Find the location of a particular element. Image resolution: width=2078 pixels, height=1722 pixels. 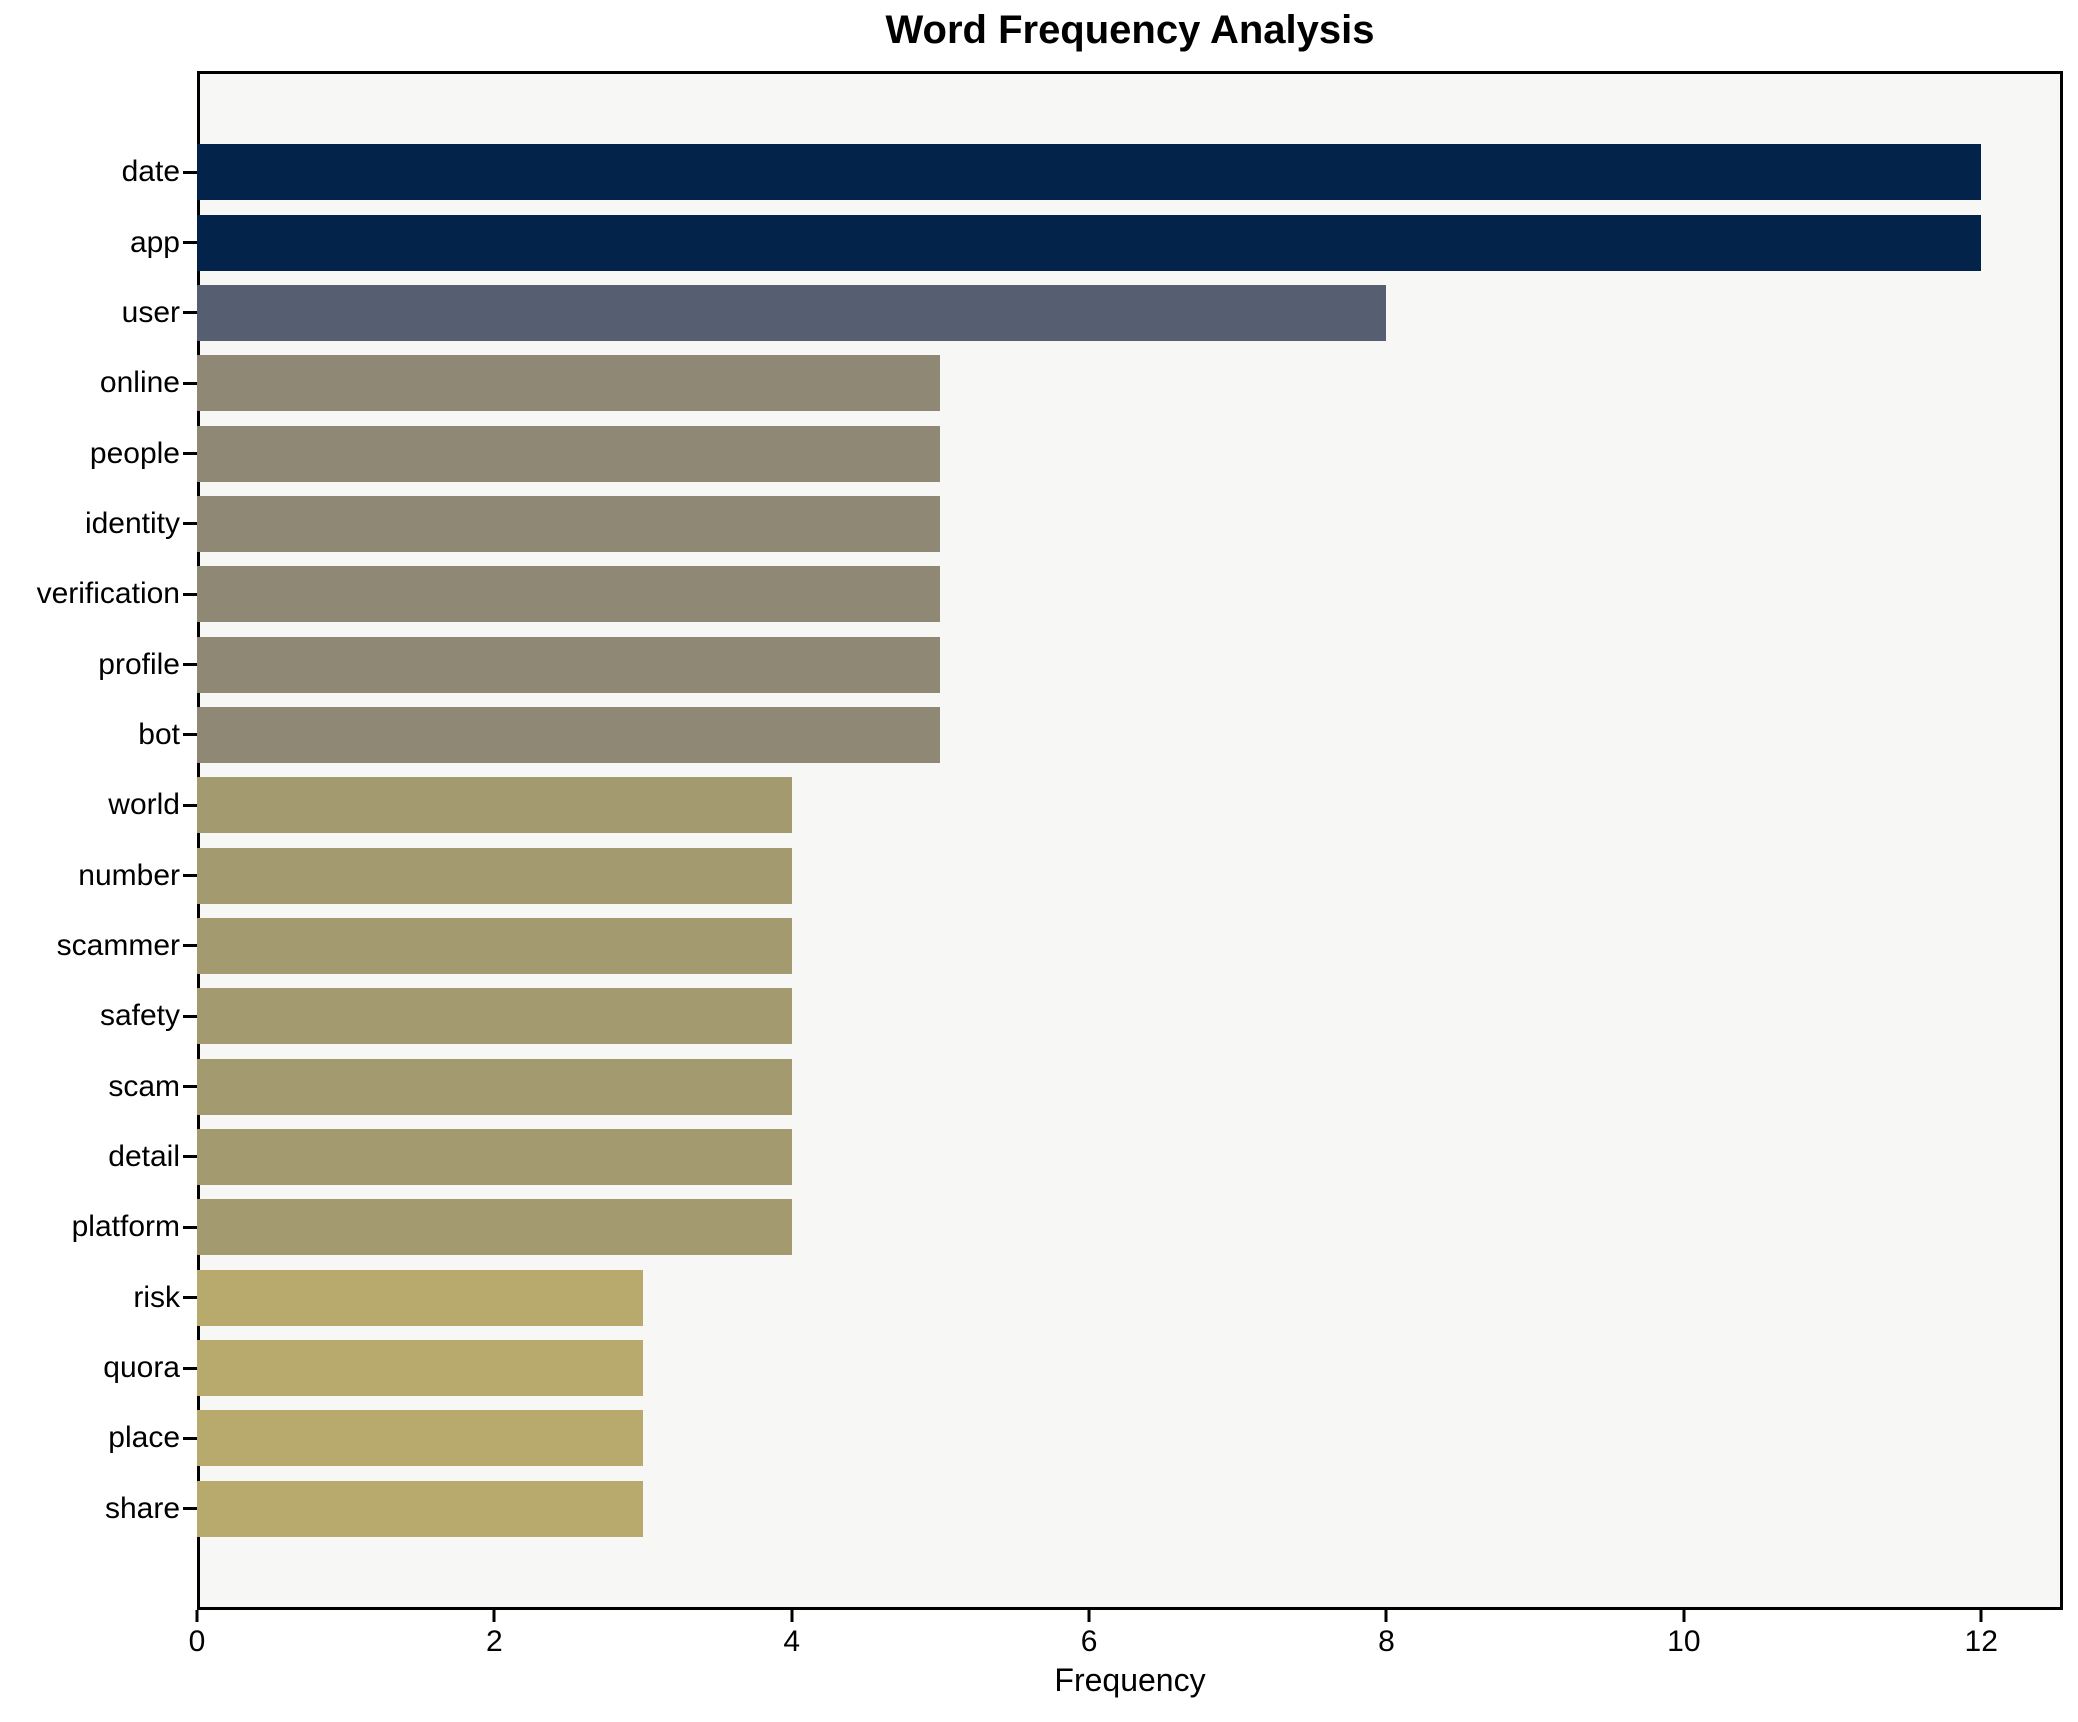

y-tick-label: app is located at coordinates (154, 242).